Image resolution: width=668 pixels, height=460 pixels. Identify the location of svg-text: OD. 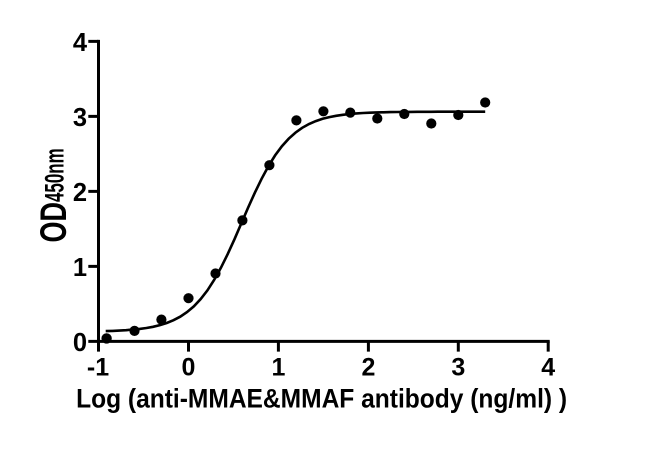
(52, 222).